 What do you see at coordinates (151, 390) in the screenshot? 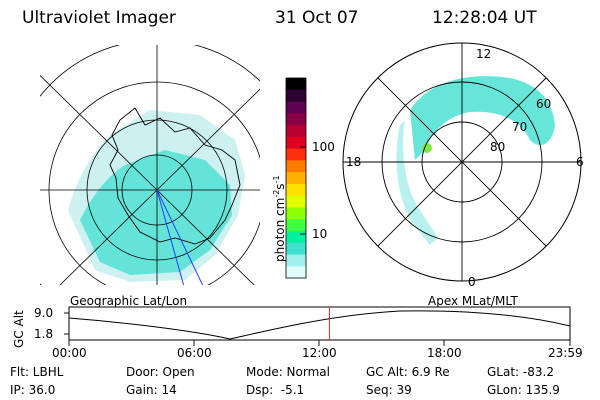
I see `status-gain: Gain: 14` at bounding box center [151, 390].